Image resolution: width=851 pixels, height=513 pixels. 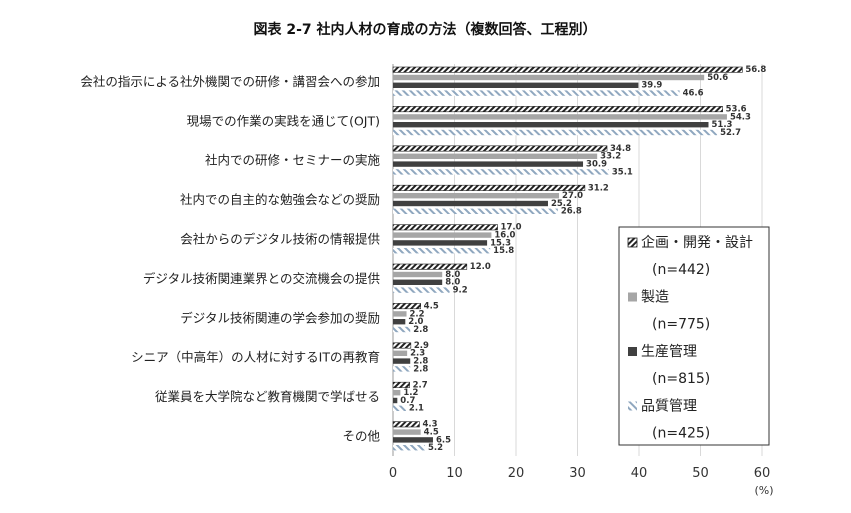 What do you see at coordinates (415, 322) in the screenshot?
I see `data-label: 2.0` at bounding box center [415, 322].